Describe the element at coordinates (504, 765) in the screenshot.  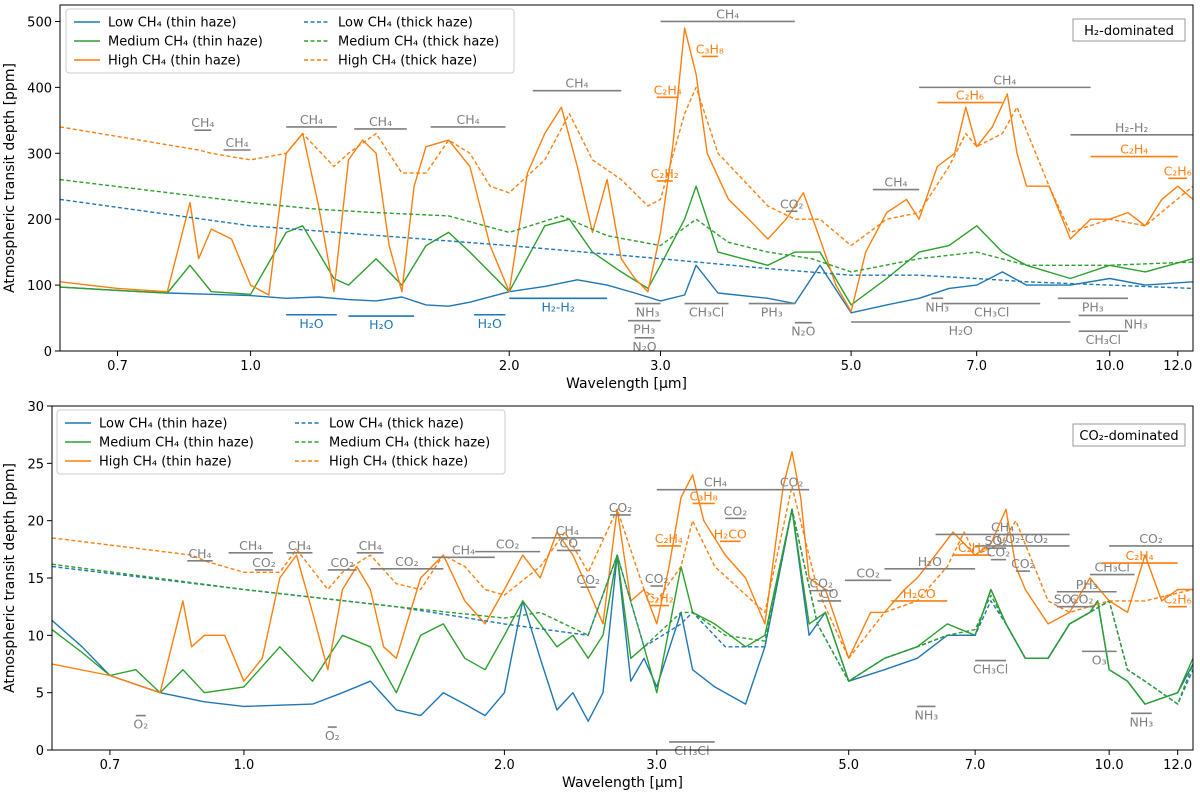
I see `x-tick-label: 2.0` at that location.